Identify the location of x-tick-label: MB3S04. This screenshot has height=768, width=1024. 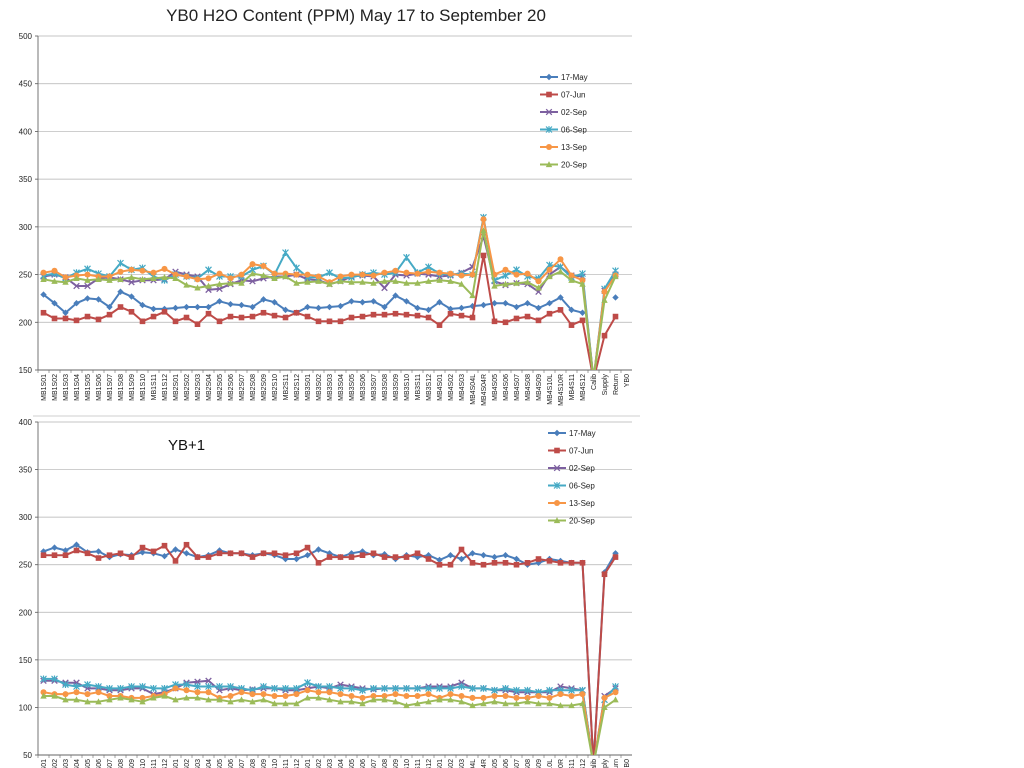
(341, 387).